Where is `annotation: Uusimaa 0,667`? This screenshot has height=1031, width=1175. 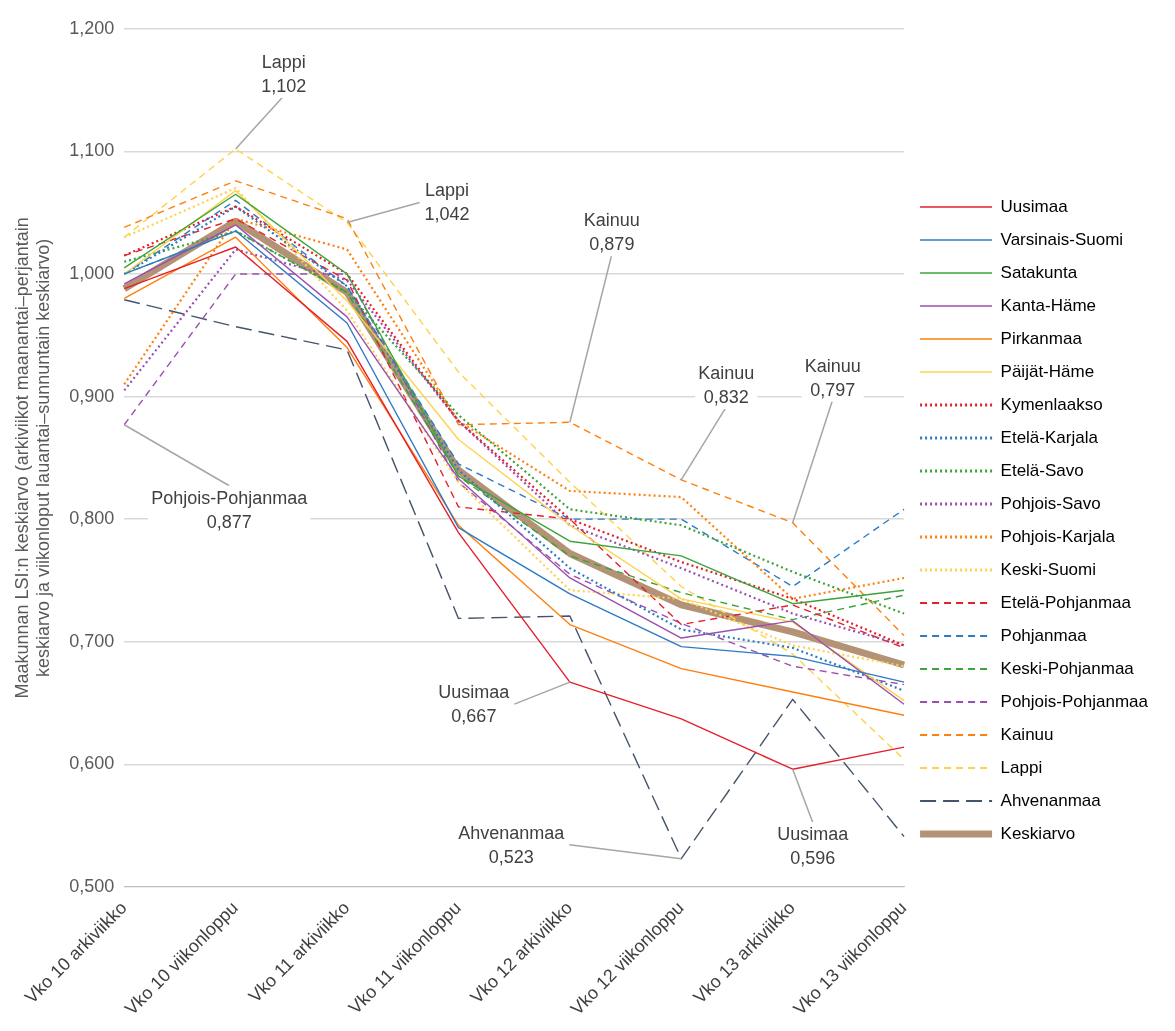
annotation: Uusimaa 0,667 is located at coordinates (474, 704).